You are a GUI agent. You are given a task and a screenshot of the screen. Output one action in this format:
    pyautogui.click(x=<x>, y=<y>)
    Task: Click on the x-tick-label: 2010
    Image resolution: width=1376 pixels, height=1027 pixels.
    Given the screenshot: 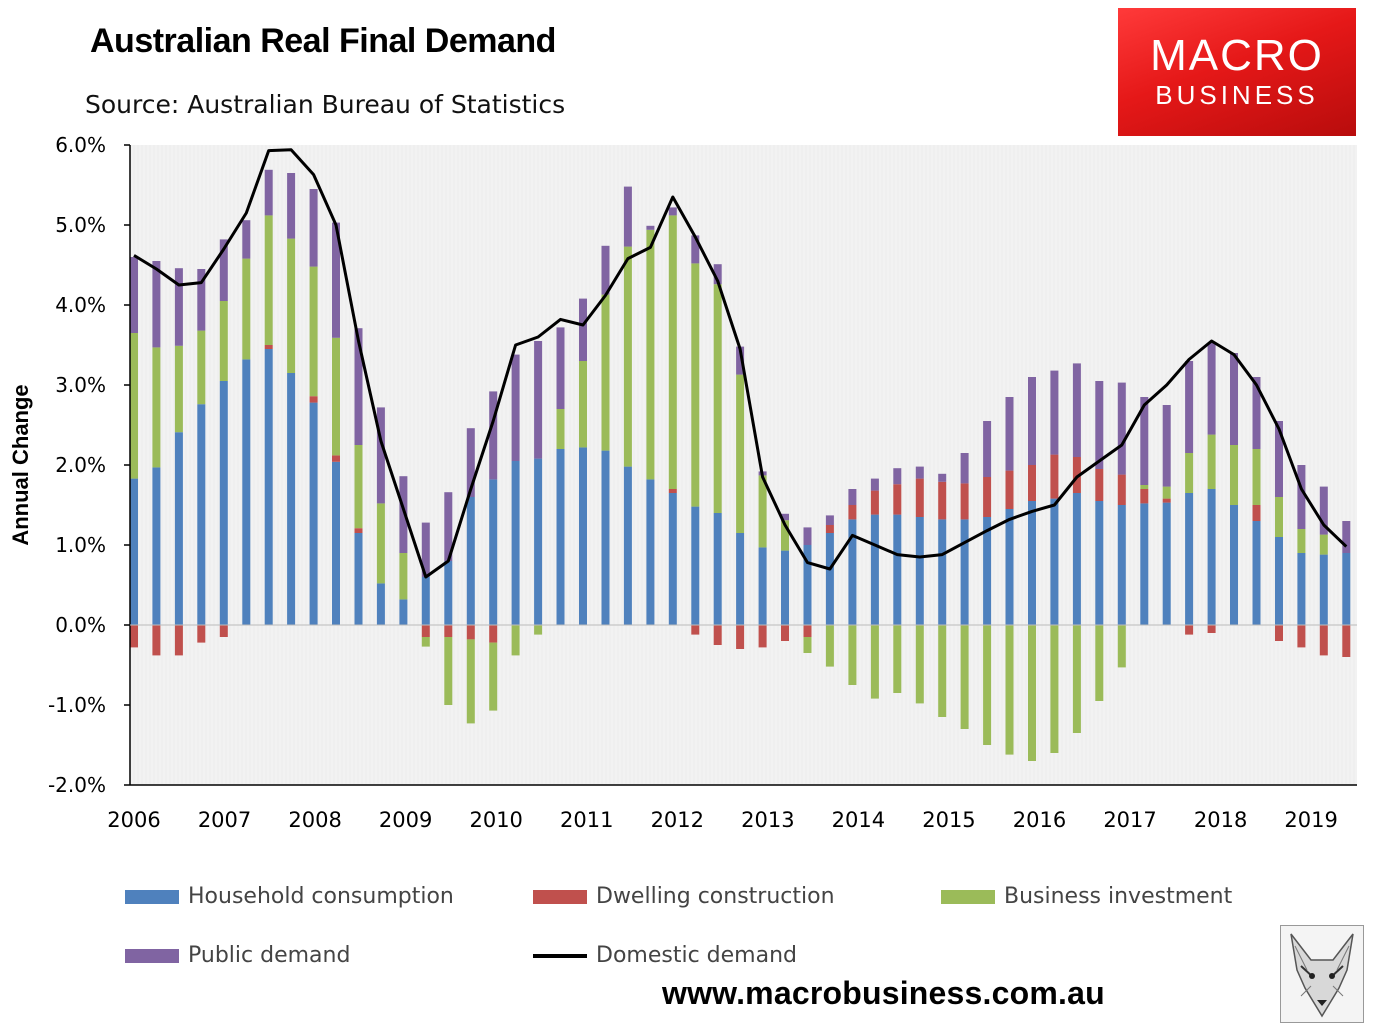 What is the action you would take?
    pyautogui.click(x=495, y=820)
    